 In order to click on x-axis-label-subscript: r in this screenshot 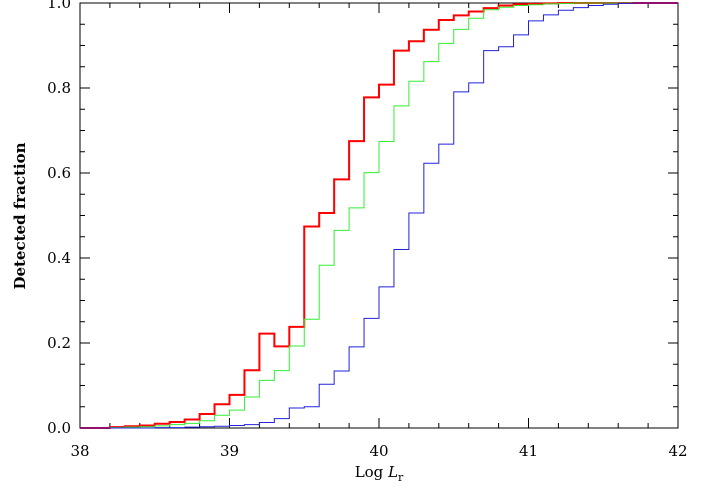, I will do `click(401, 477)`.